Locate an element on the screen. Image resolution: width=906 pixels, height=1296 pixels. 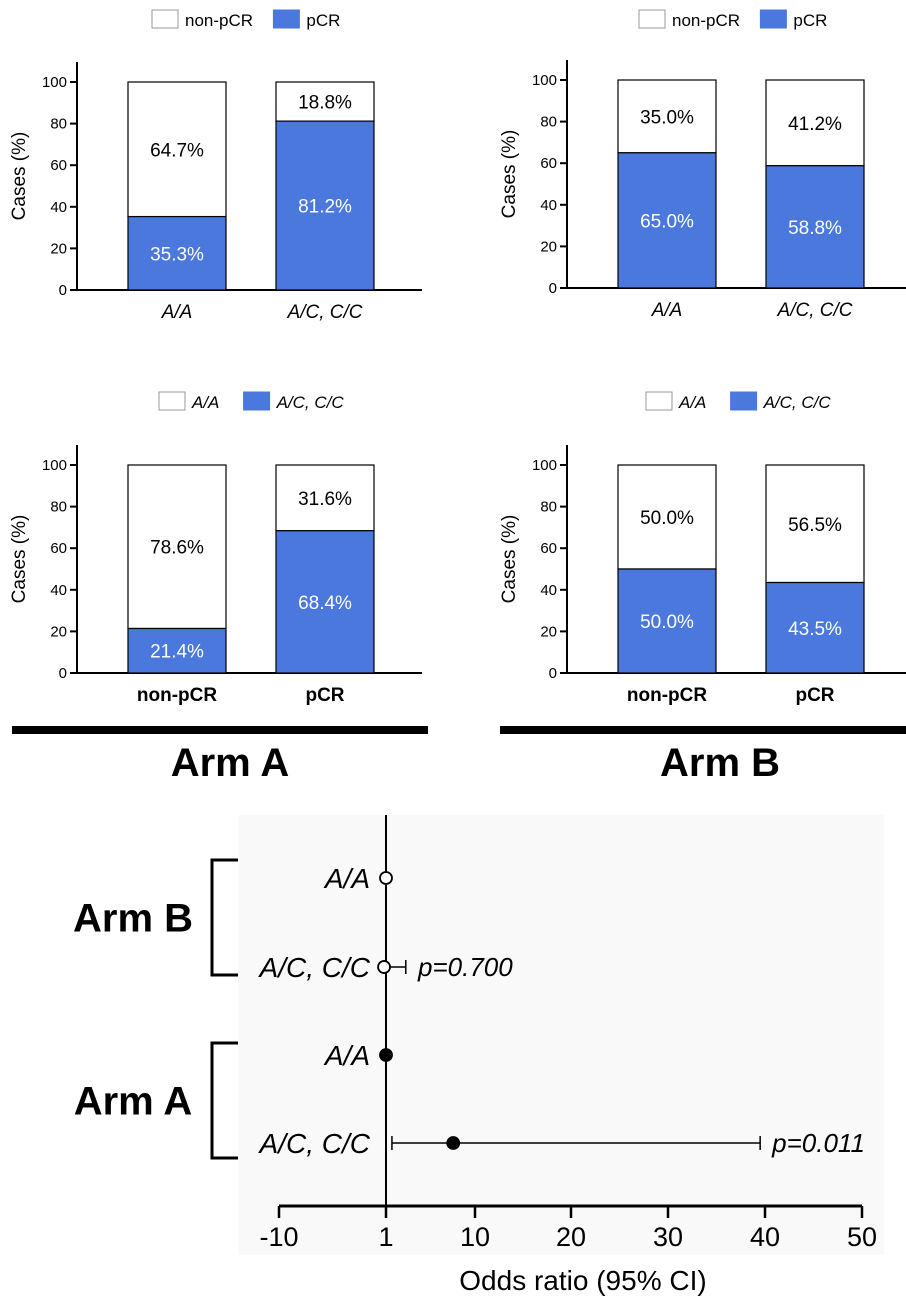
data-label: 58.8% is located at coordinates (815, 228).